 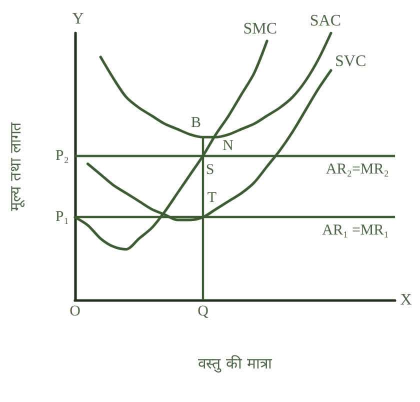 I want to click on x-tick-label: Q, so click(x=203, y=312).